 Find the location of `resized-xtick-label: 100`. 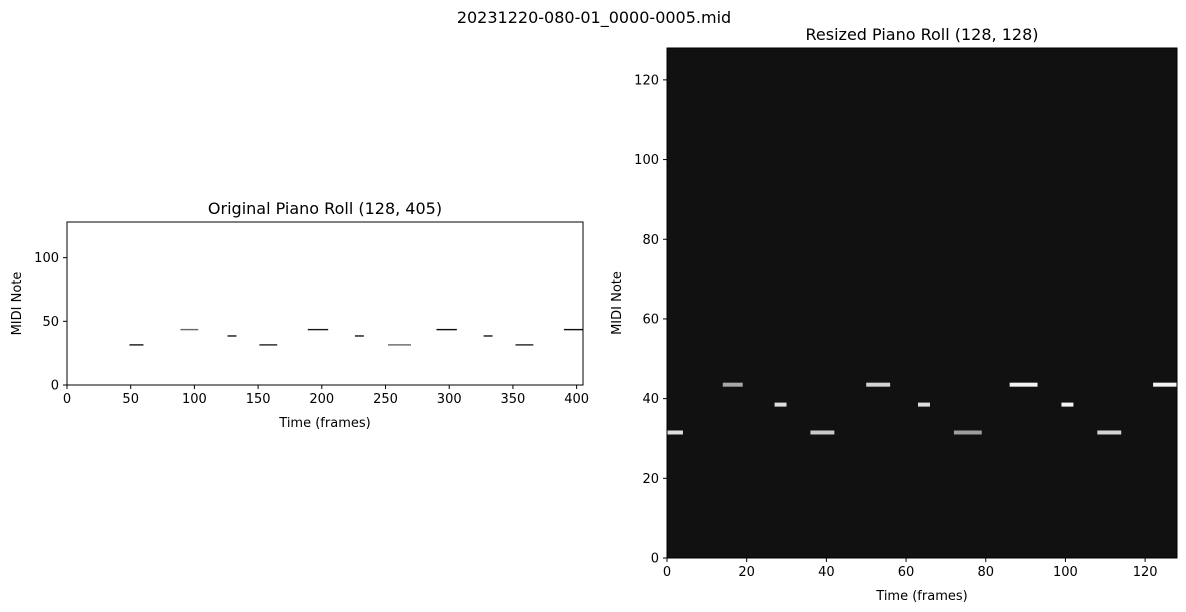

resized-xtick-label: 100 is located at coordinates (1065, 572).